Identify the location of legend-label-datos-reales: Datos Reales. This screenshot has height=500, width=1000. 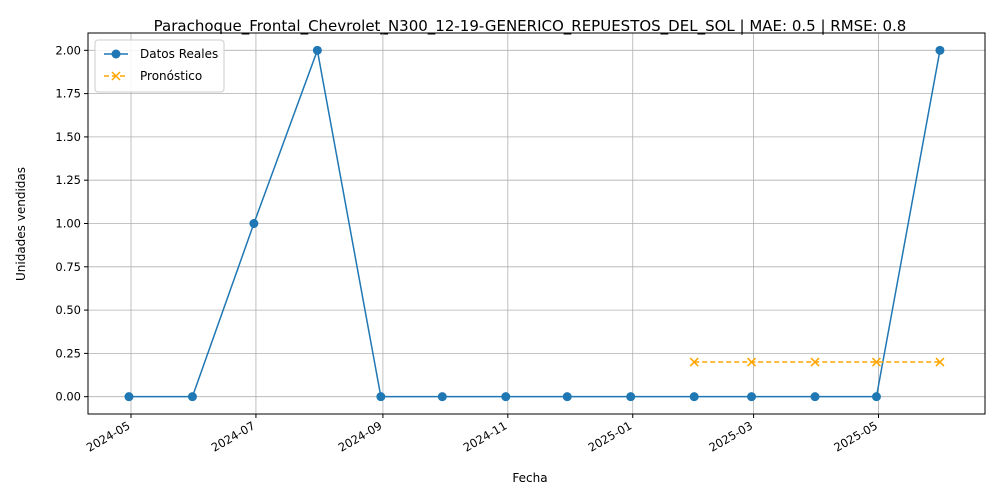
(179, 54).